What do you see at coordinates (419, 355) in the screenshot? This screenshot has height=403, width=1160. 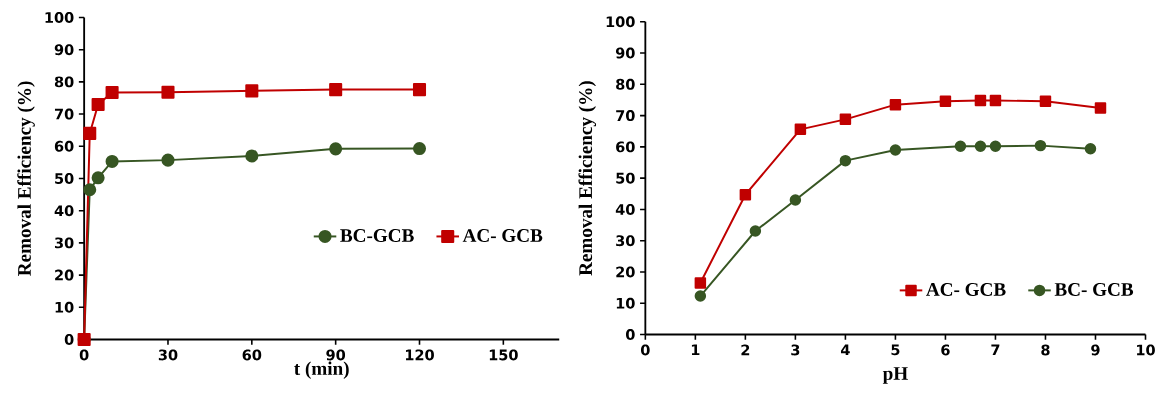 I see `x-tick-label: 120` at bounding box center [419, 355].